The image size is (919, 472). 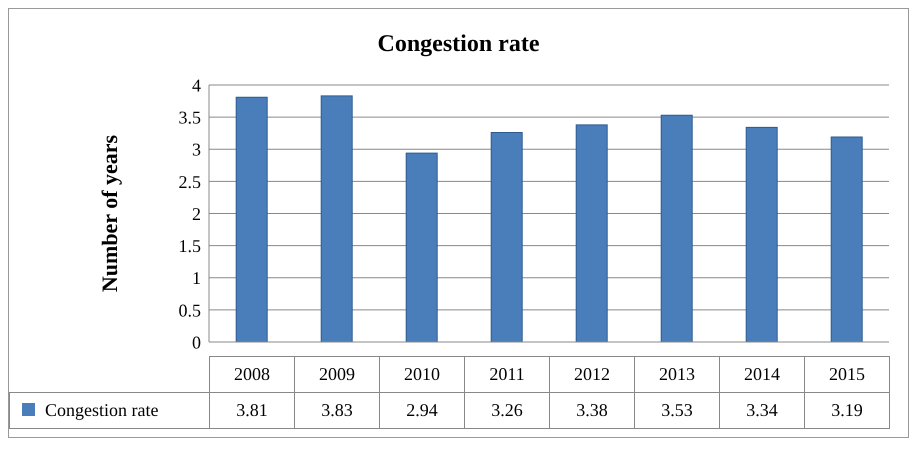 I want to click on y-tick-label: 3, so click(x=196, y=150).